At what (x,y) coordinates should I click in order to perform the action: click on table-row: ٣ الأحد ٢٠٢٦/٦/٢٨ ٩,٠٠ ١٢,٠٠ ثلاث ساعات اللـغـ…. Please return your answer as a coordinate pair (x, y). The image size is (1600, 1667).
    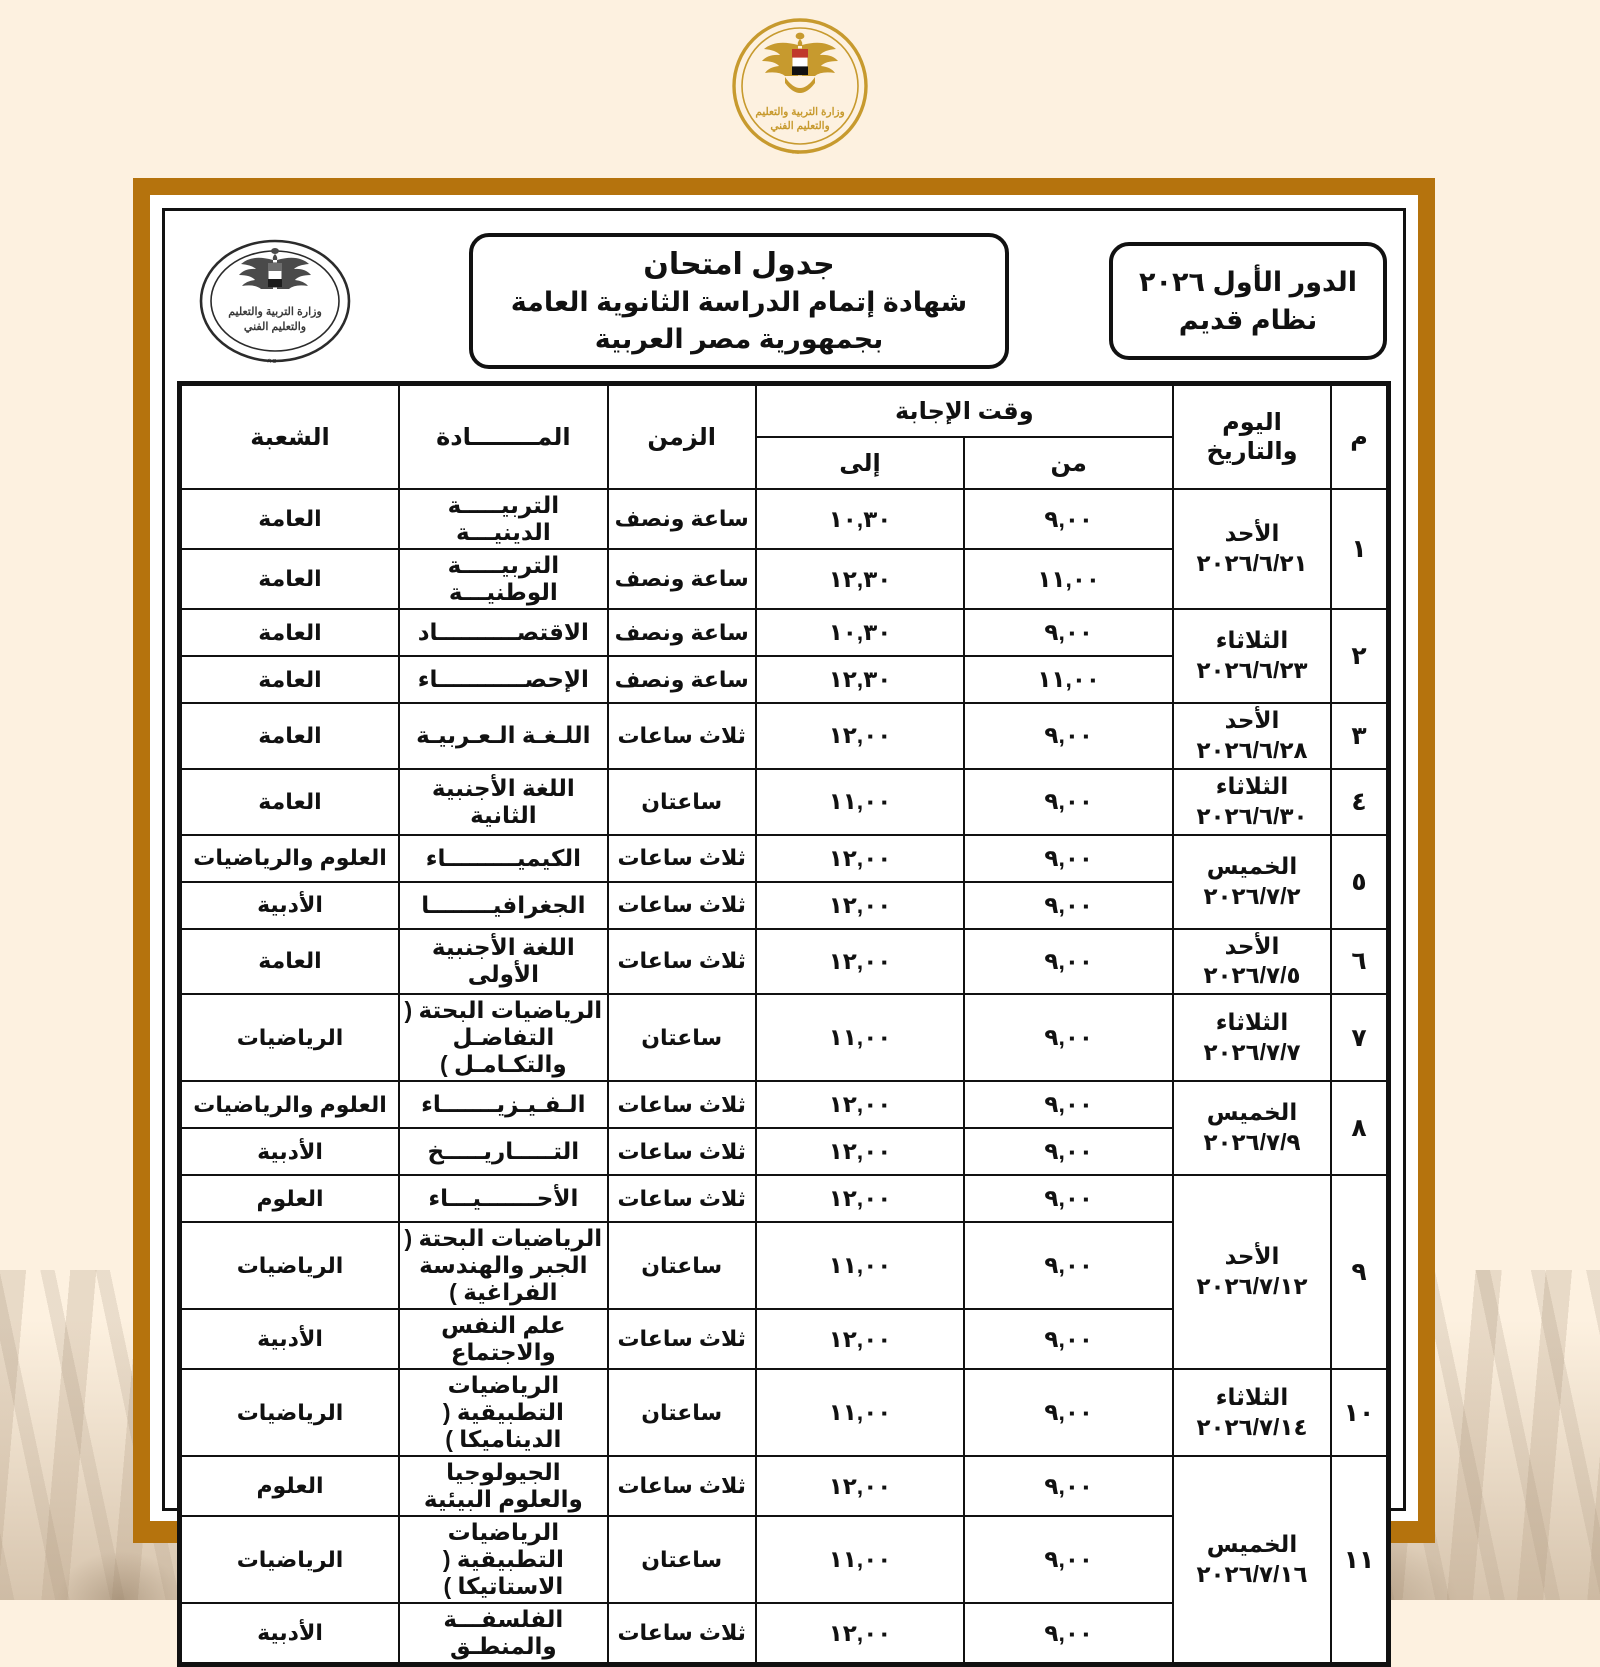
    Looking at the image, I should click on (784, 736).